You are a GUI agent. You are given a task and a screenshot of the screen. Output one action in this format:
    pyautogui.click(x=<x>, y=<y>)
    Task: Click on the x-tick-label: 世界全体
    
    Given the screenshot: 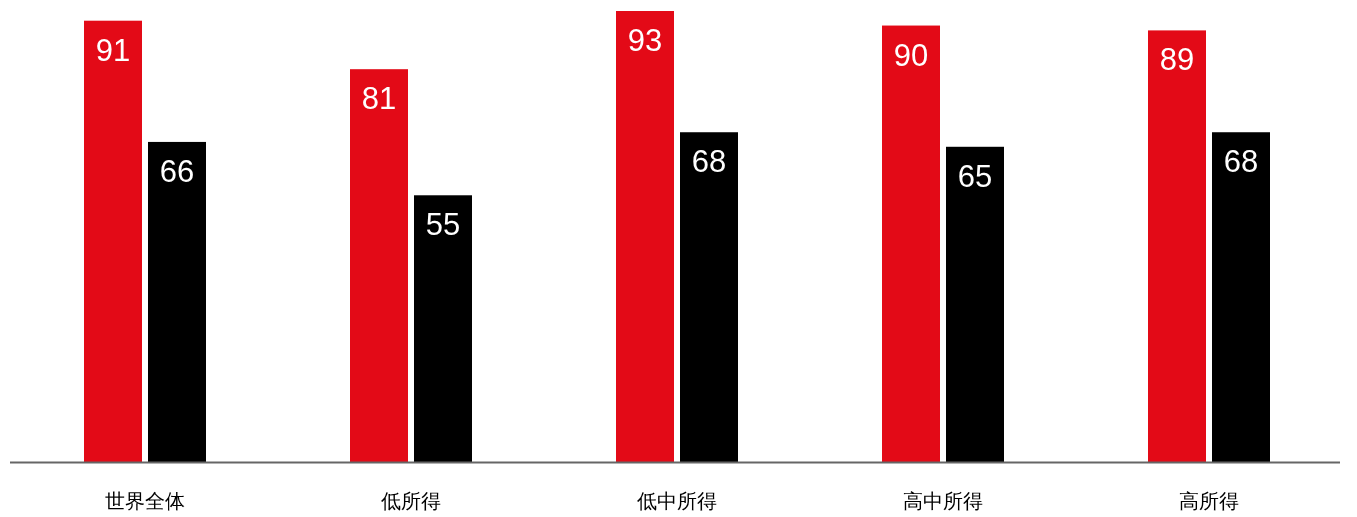 What is the action you would take?
    pyautogui.click(x=145, y=501)
    